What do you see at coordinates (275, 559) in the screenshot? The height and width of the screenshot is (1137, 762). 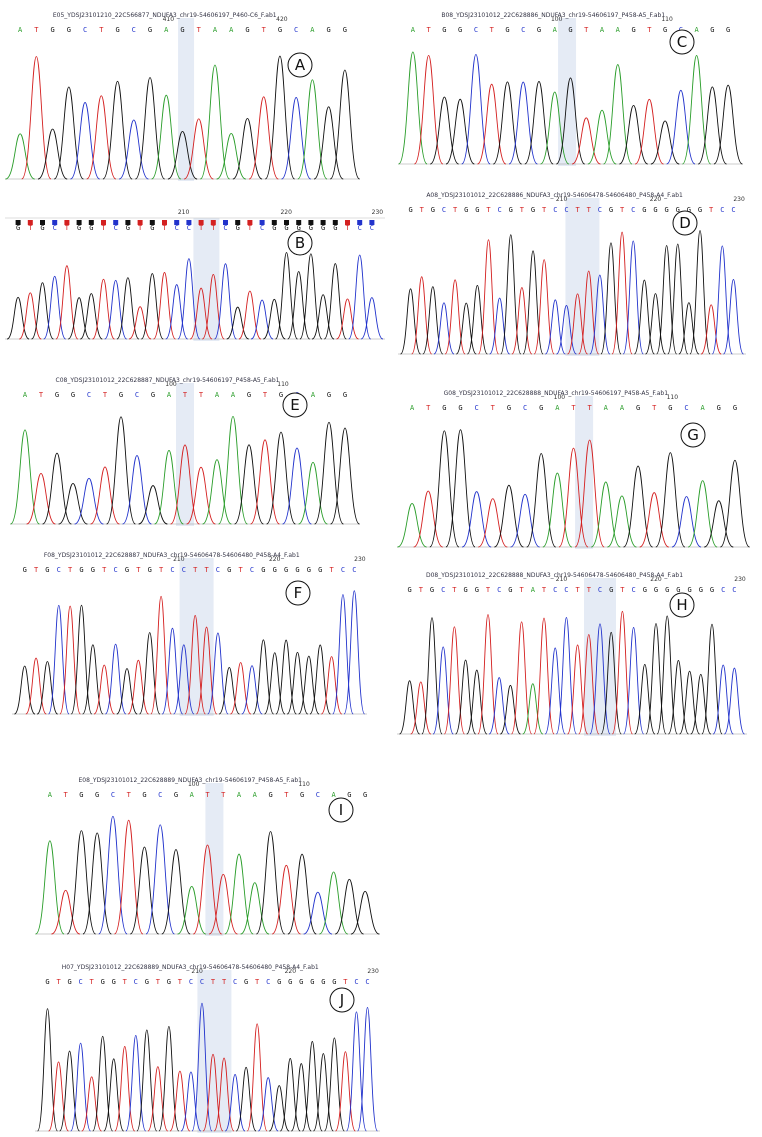 I see `position-number: 220` at bounding box center [275, 559].